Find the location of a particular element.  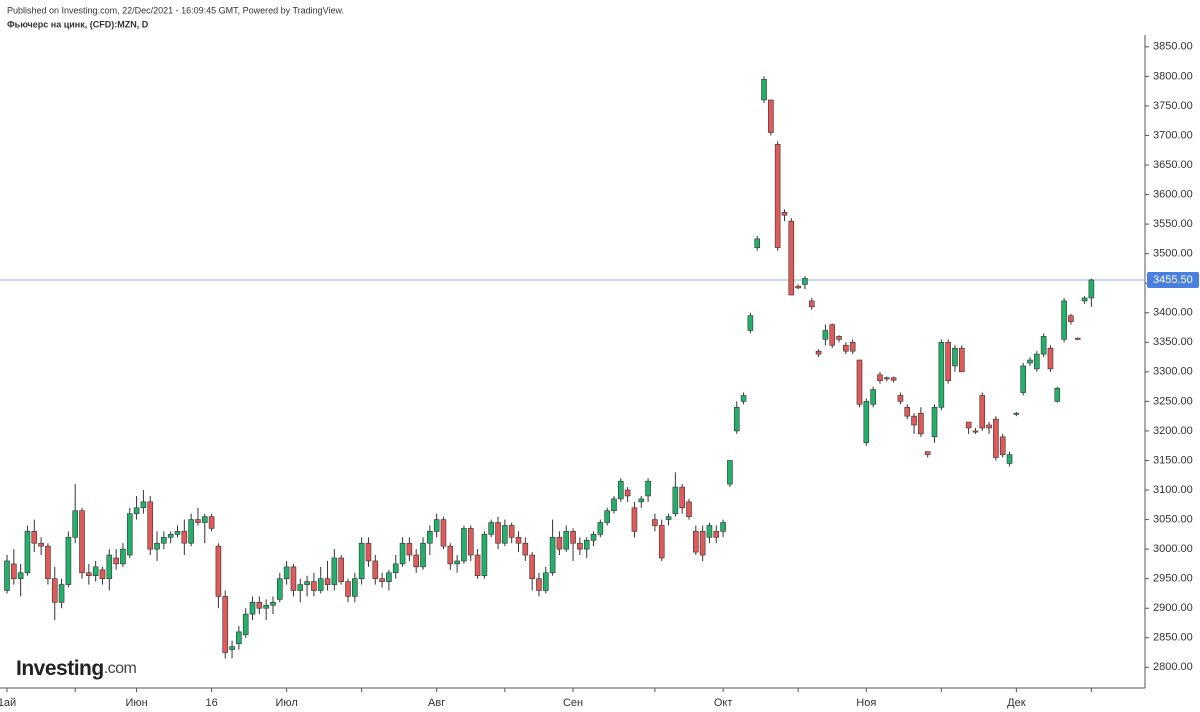

y-tick-label: 3600.00 is located at coordinates (1173, 194).